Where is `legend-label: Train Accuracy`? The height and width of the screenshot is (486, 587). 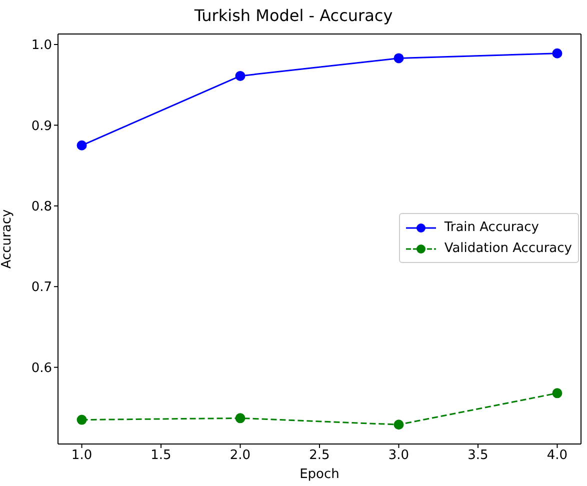
legend-label: Train Accuracy is located at coordinates (491, 227).